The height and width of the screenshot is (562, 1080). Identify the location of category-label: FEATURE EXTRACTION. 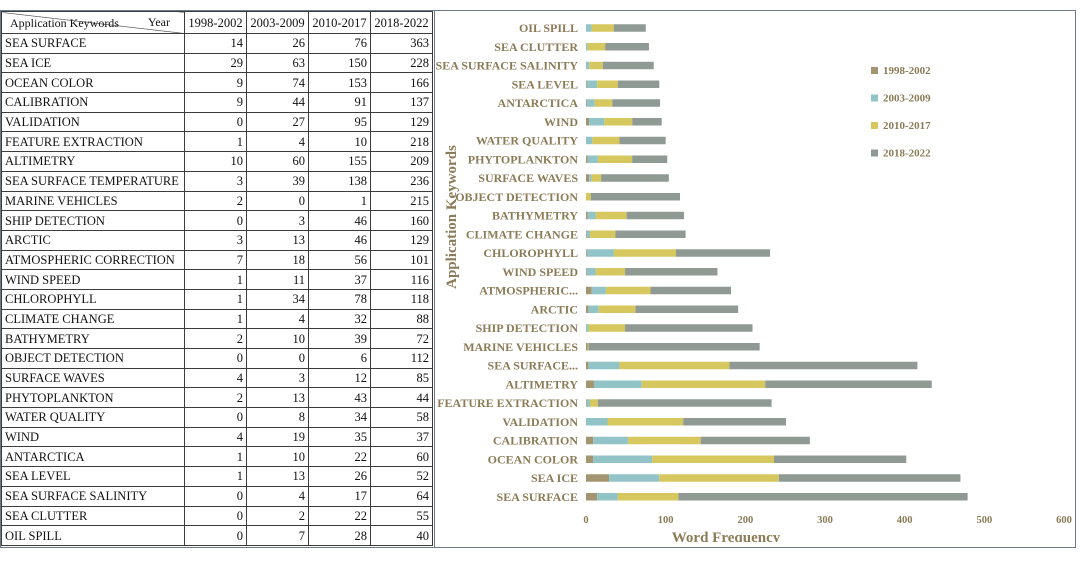
(507, 403).